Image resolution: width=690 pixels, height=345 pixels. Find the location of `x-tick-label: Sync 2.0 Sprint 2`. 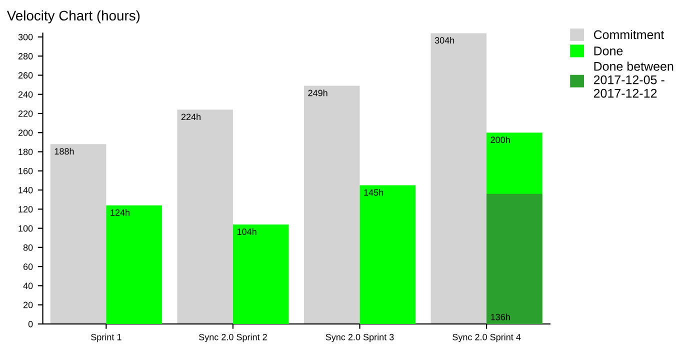

x-tick-label: Sync 2.0 Sprint 2 is located at coordinates (233, 338).